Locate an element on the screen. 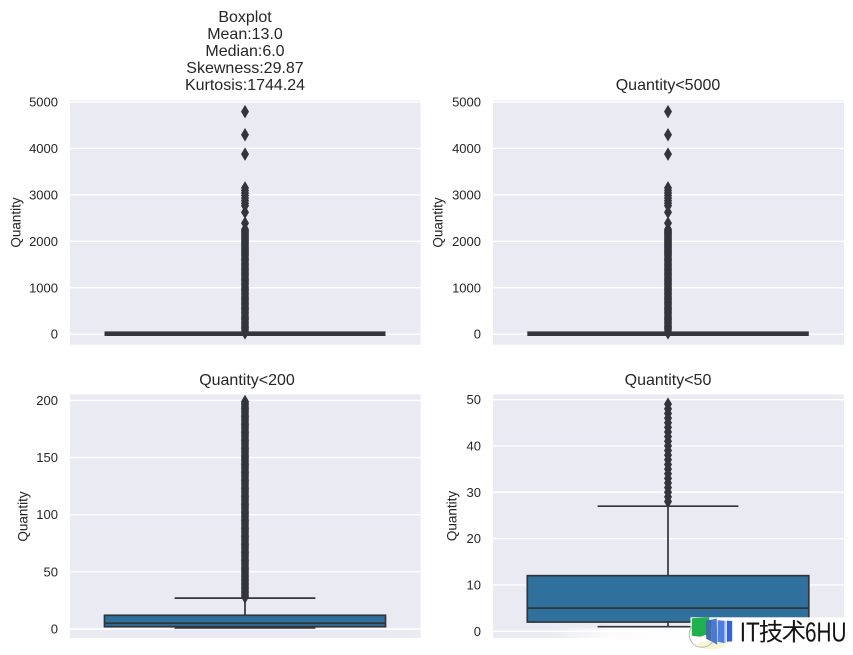  svg-text: 10 is located at coordinates (474, 584).